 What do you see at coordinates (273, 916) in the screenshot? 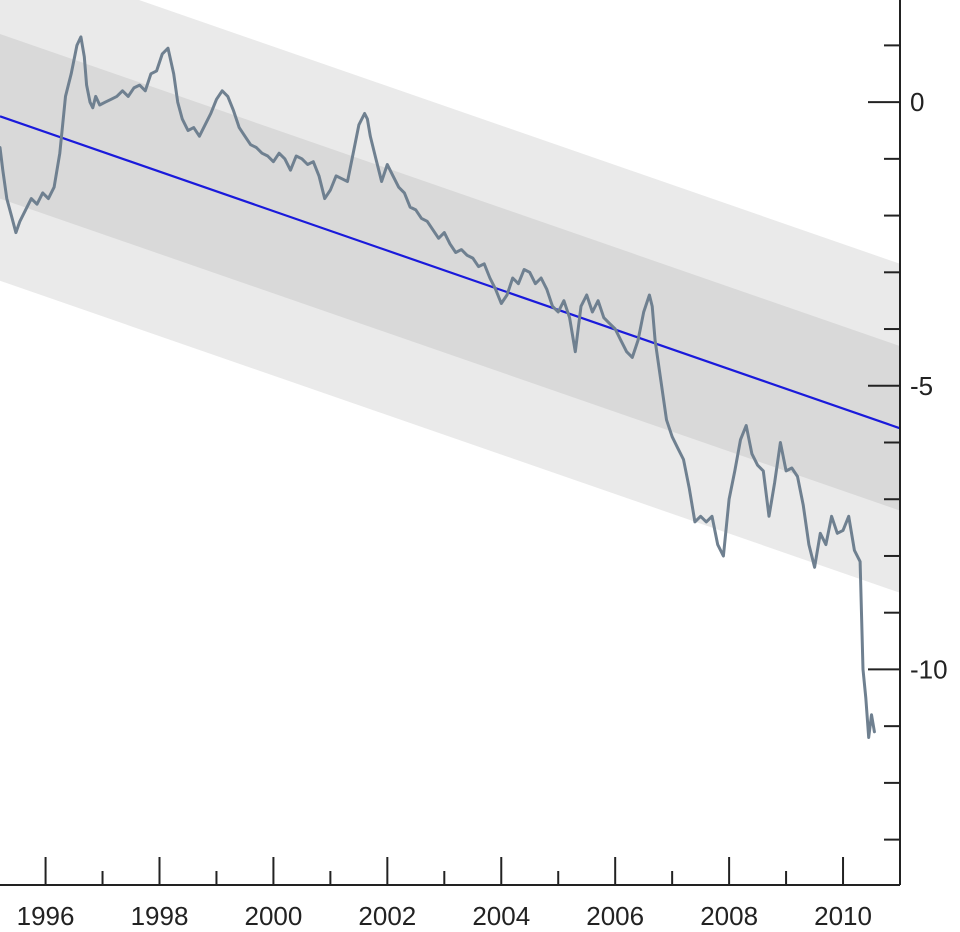
I see `x-tick-label: 2000` at bounding box center [273, 916].